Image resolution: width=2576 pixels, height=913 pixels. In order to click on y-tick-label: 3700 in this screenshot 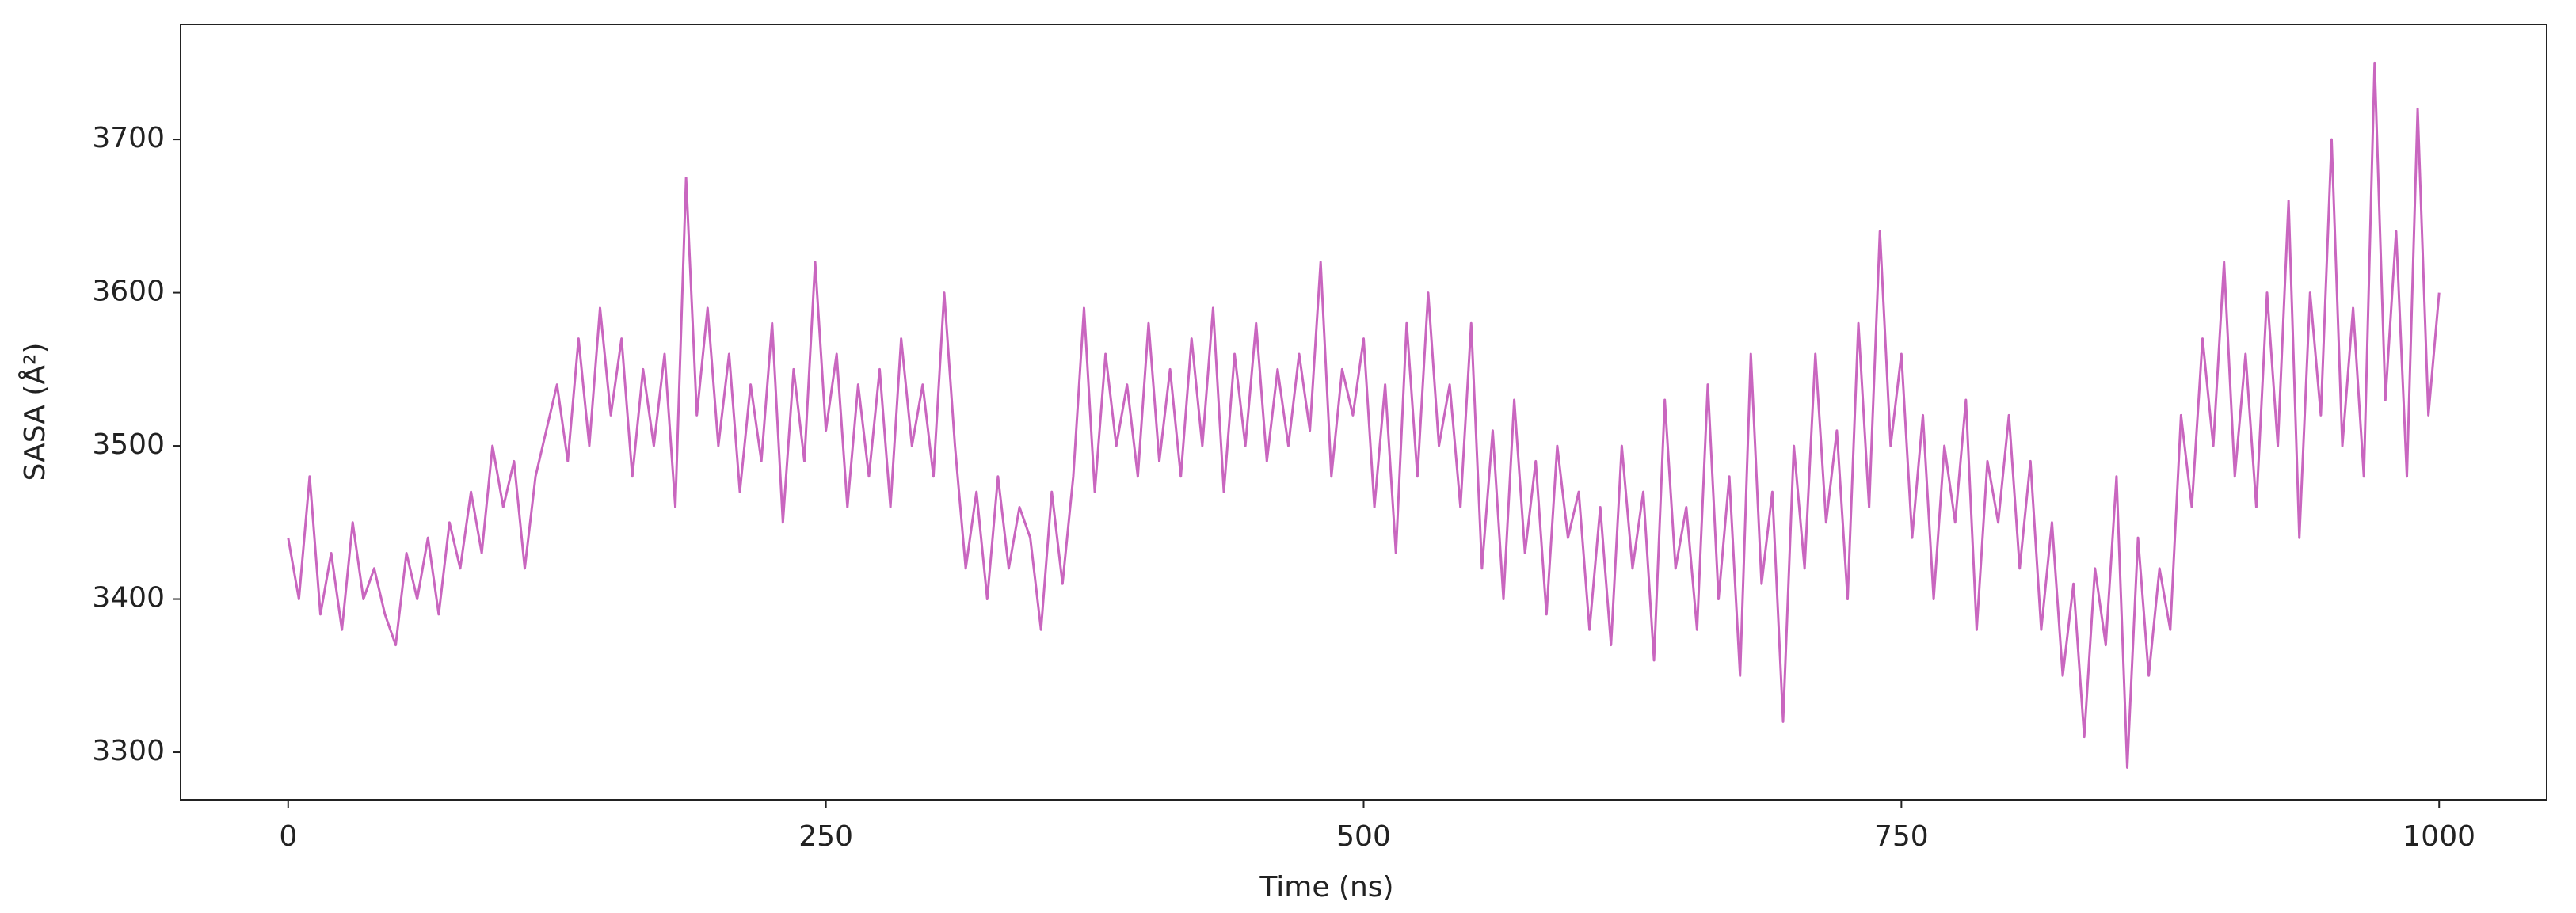, I will do `click(128, 138)`.